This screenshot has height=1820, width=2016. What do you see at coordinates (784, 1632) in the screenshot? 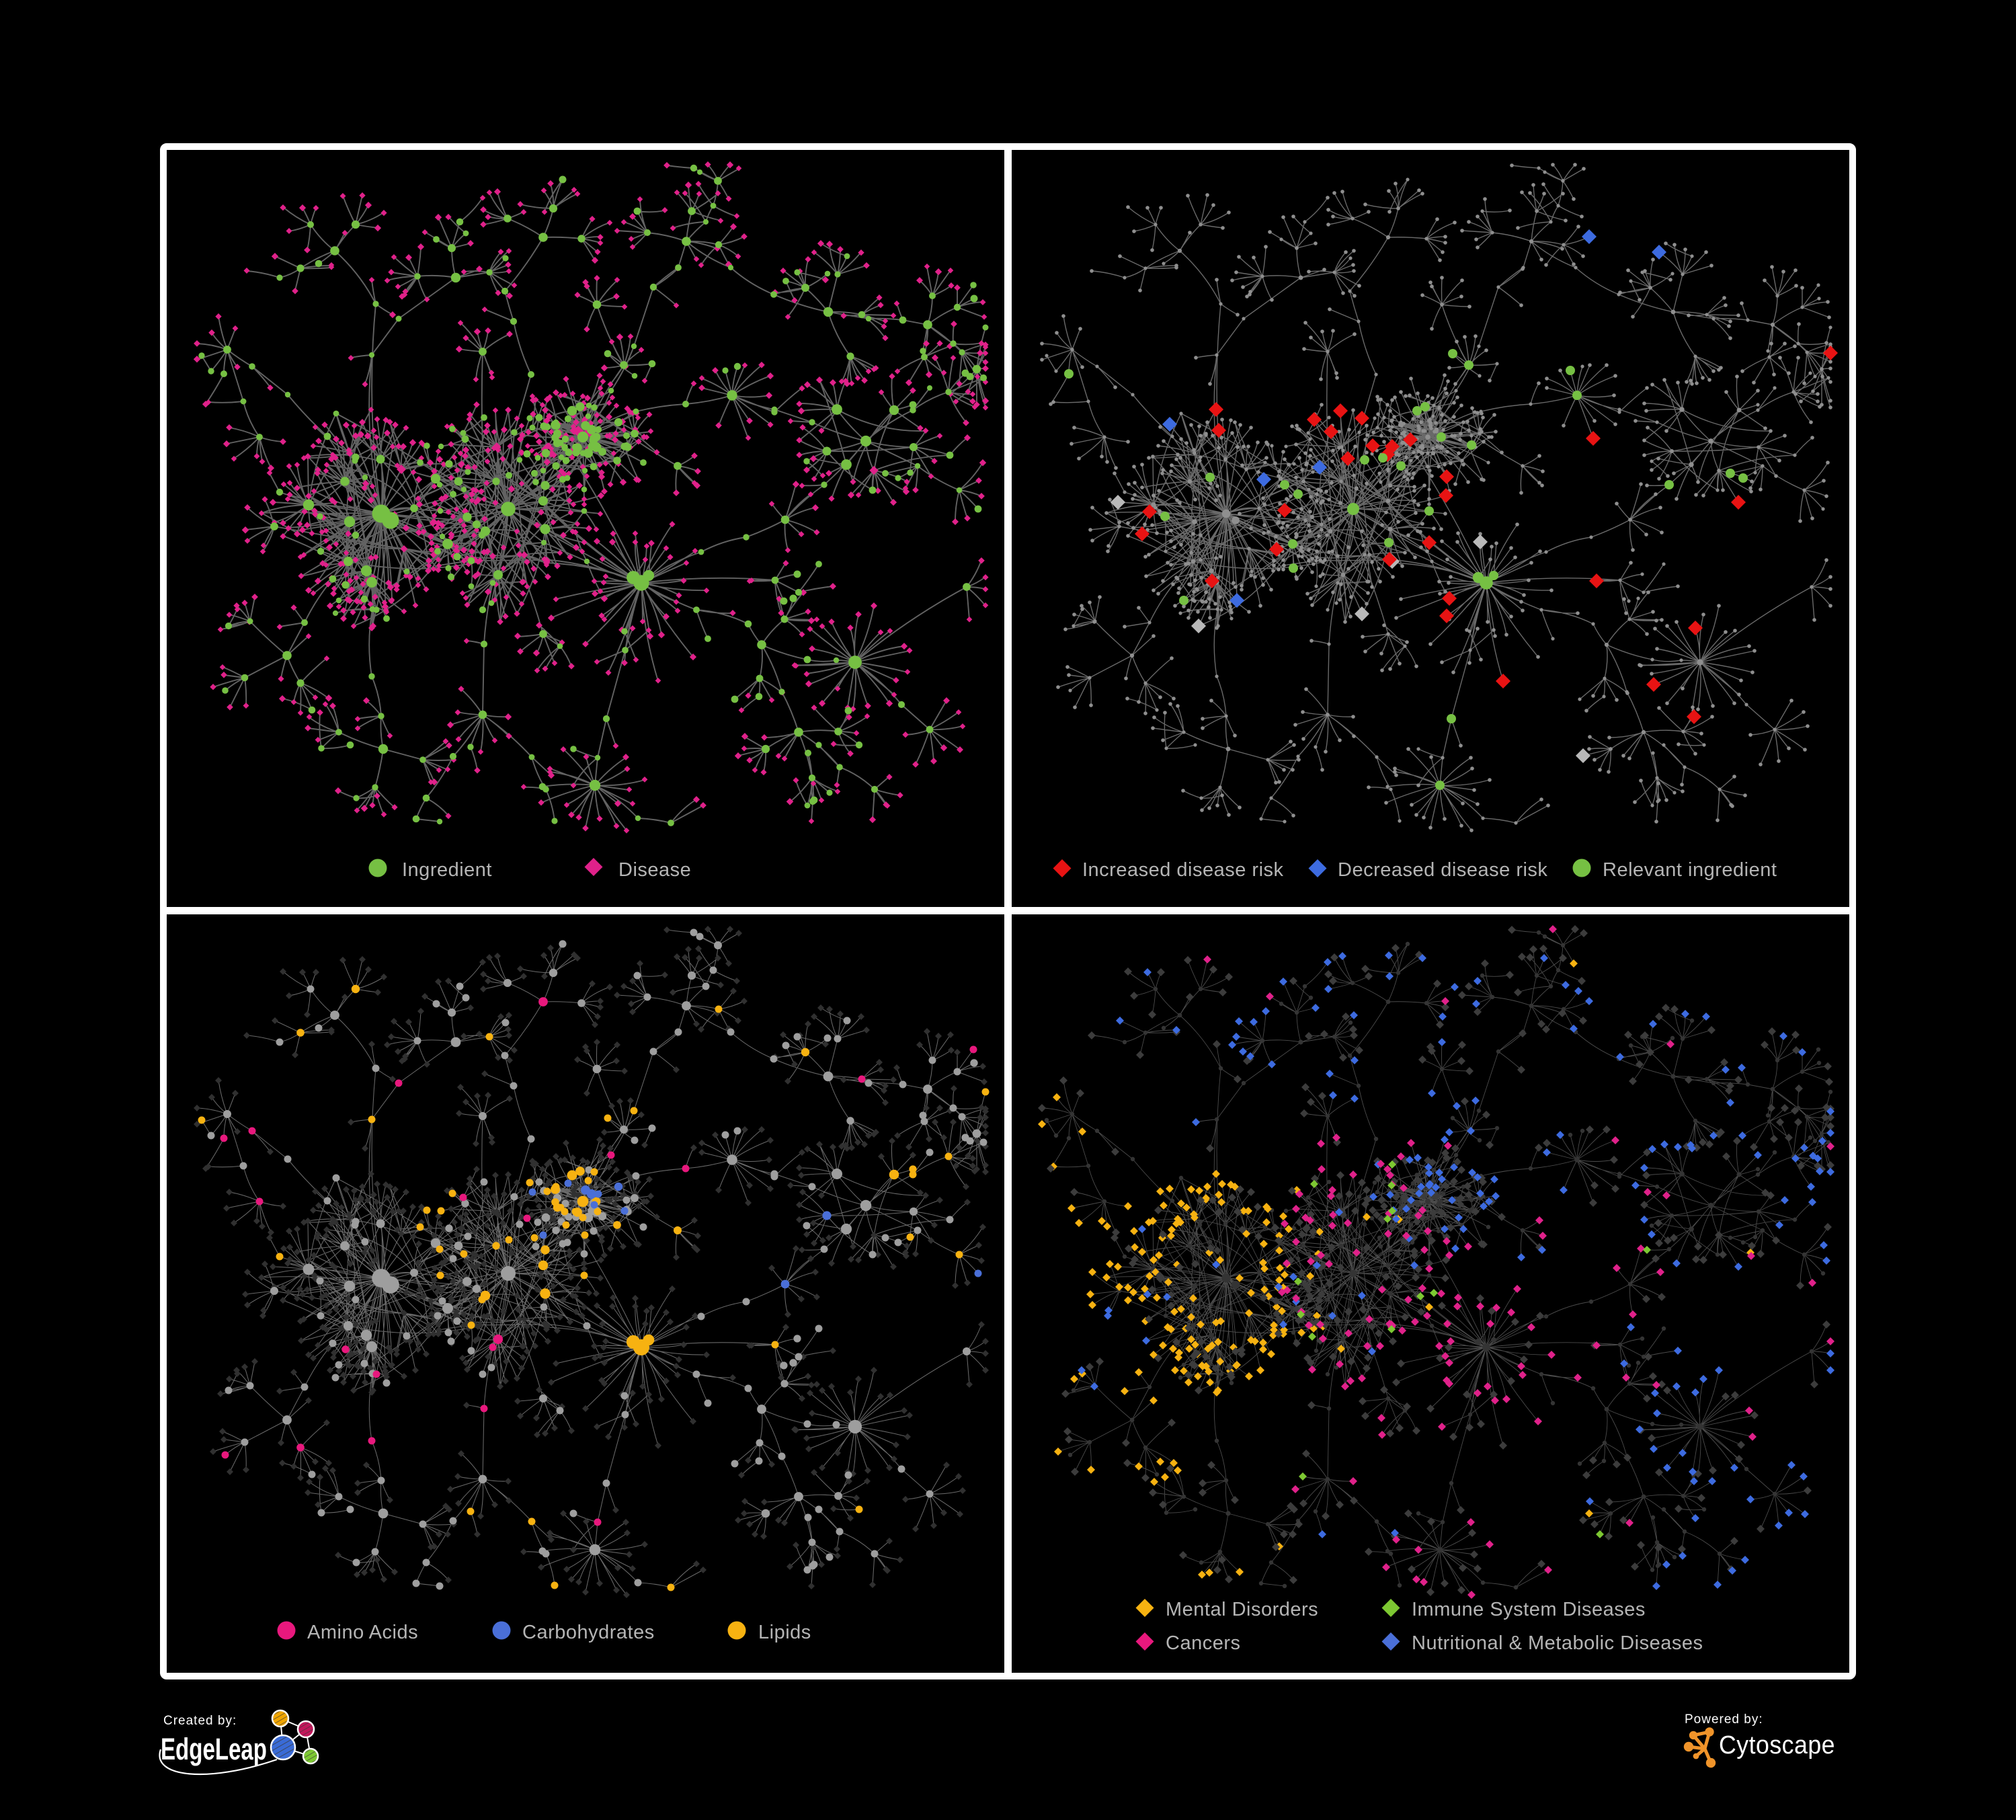
I see `svg-text: Lipids` at bounding box center [784, 1632].